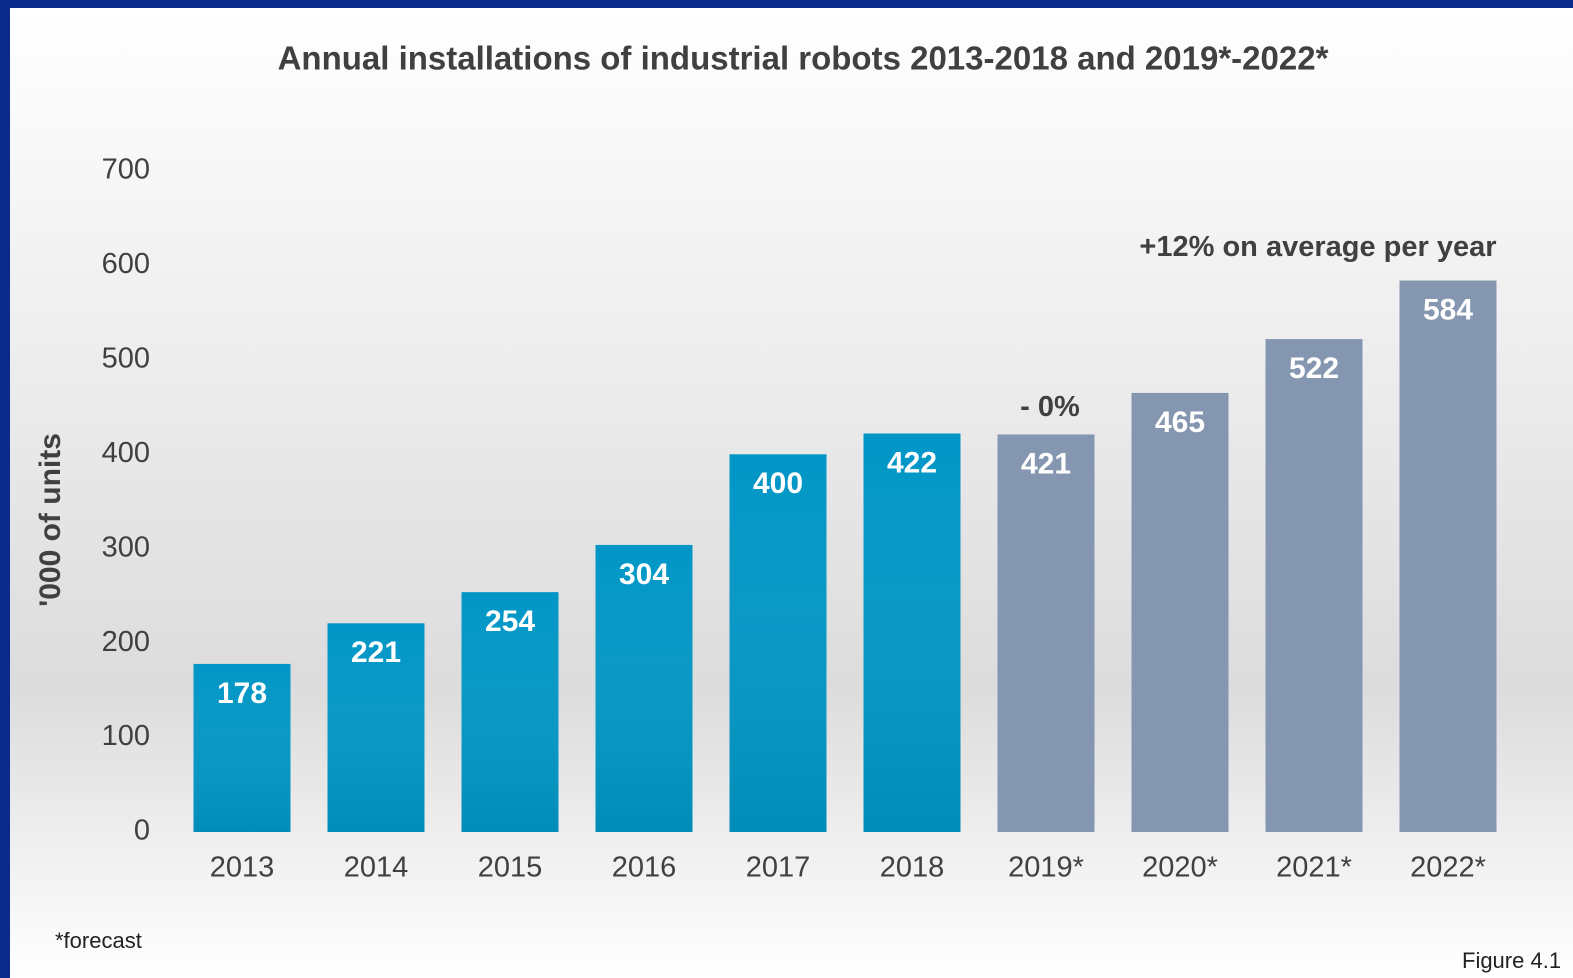  Describe the element at coordinates (126, 264) in the screenshot. I see `y-tick-label: 600` at that location.